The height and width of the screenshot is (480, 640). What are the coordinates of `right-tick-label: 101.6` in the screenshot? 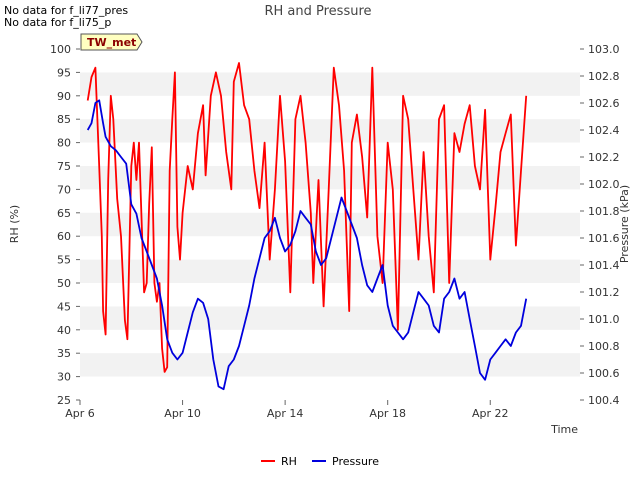 It's located at (604, 238).